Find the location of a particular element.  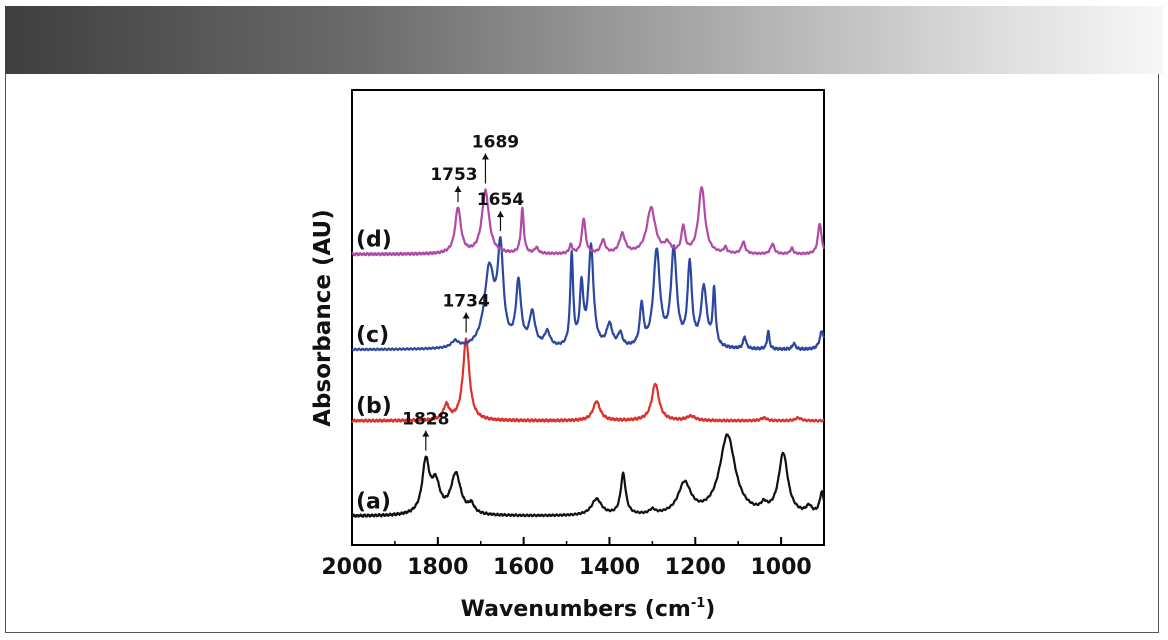

x-axis-title-main: Wavenumbers (cm is located at coordinates (576, 609).